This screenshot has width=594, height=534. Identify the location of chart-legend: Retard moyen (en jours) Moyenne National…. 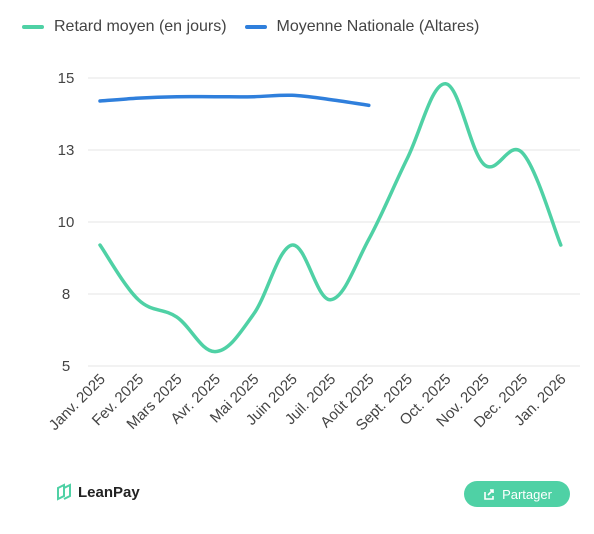
(259, 27).